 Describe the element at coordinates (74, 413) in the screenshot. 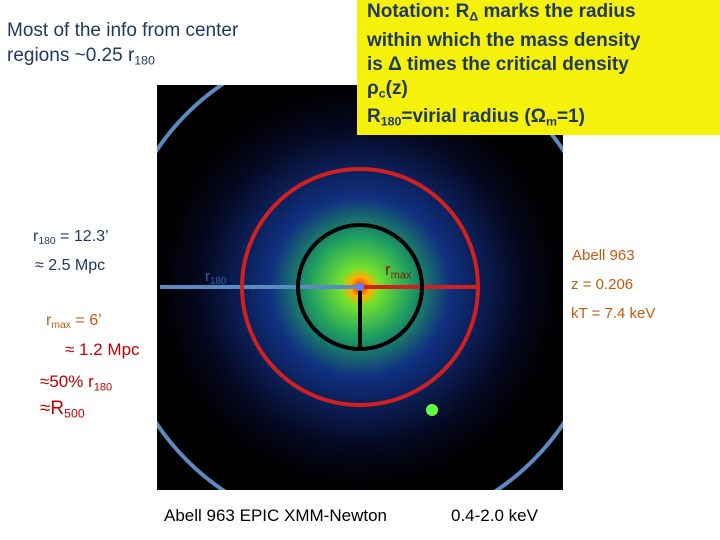

I see `text: 500` at that location.